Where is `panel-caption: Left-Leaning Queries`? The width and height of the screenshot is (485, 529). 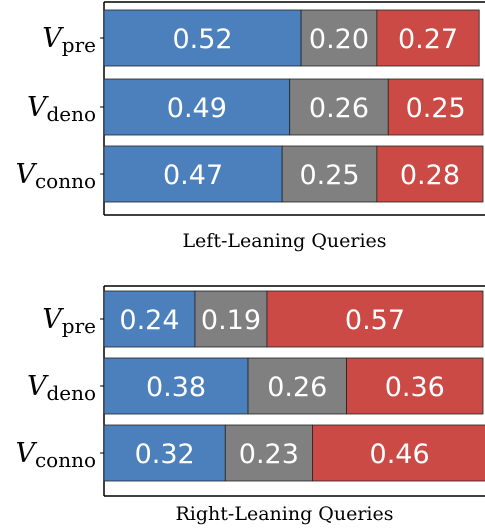
panel-caption: Left-Leaning Queries is located at coordinates (284, 241).